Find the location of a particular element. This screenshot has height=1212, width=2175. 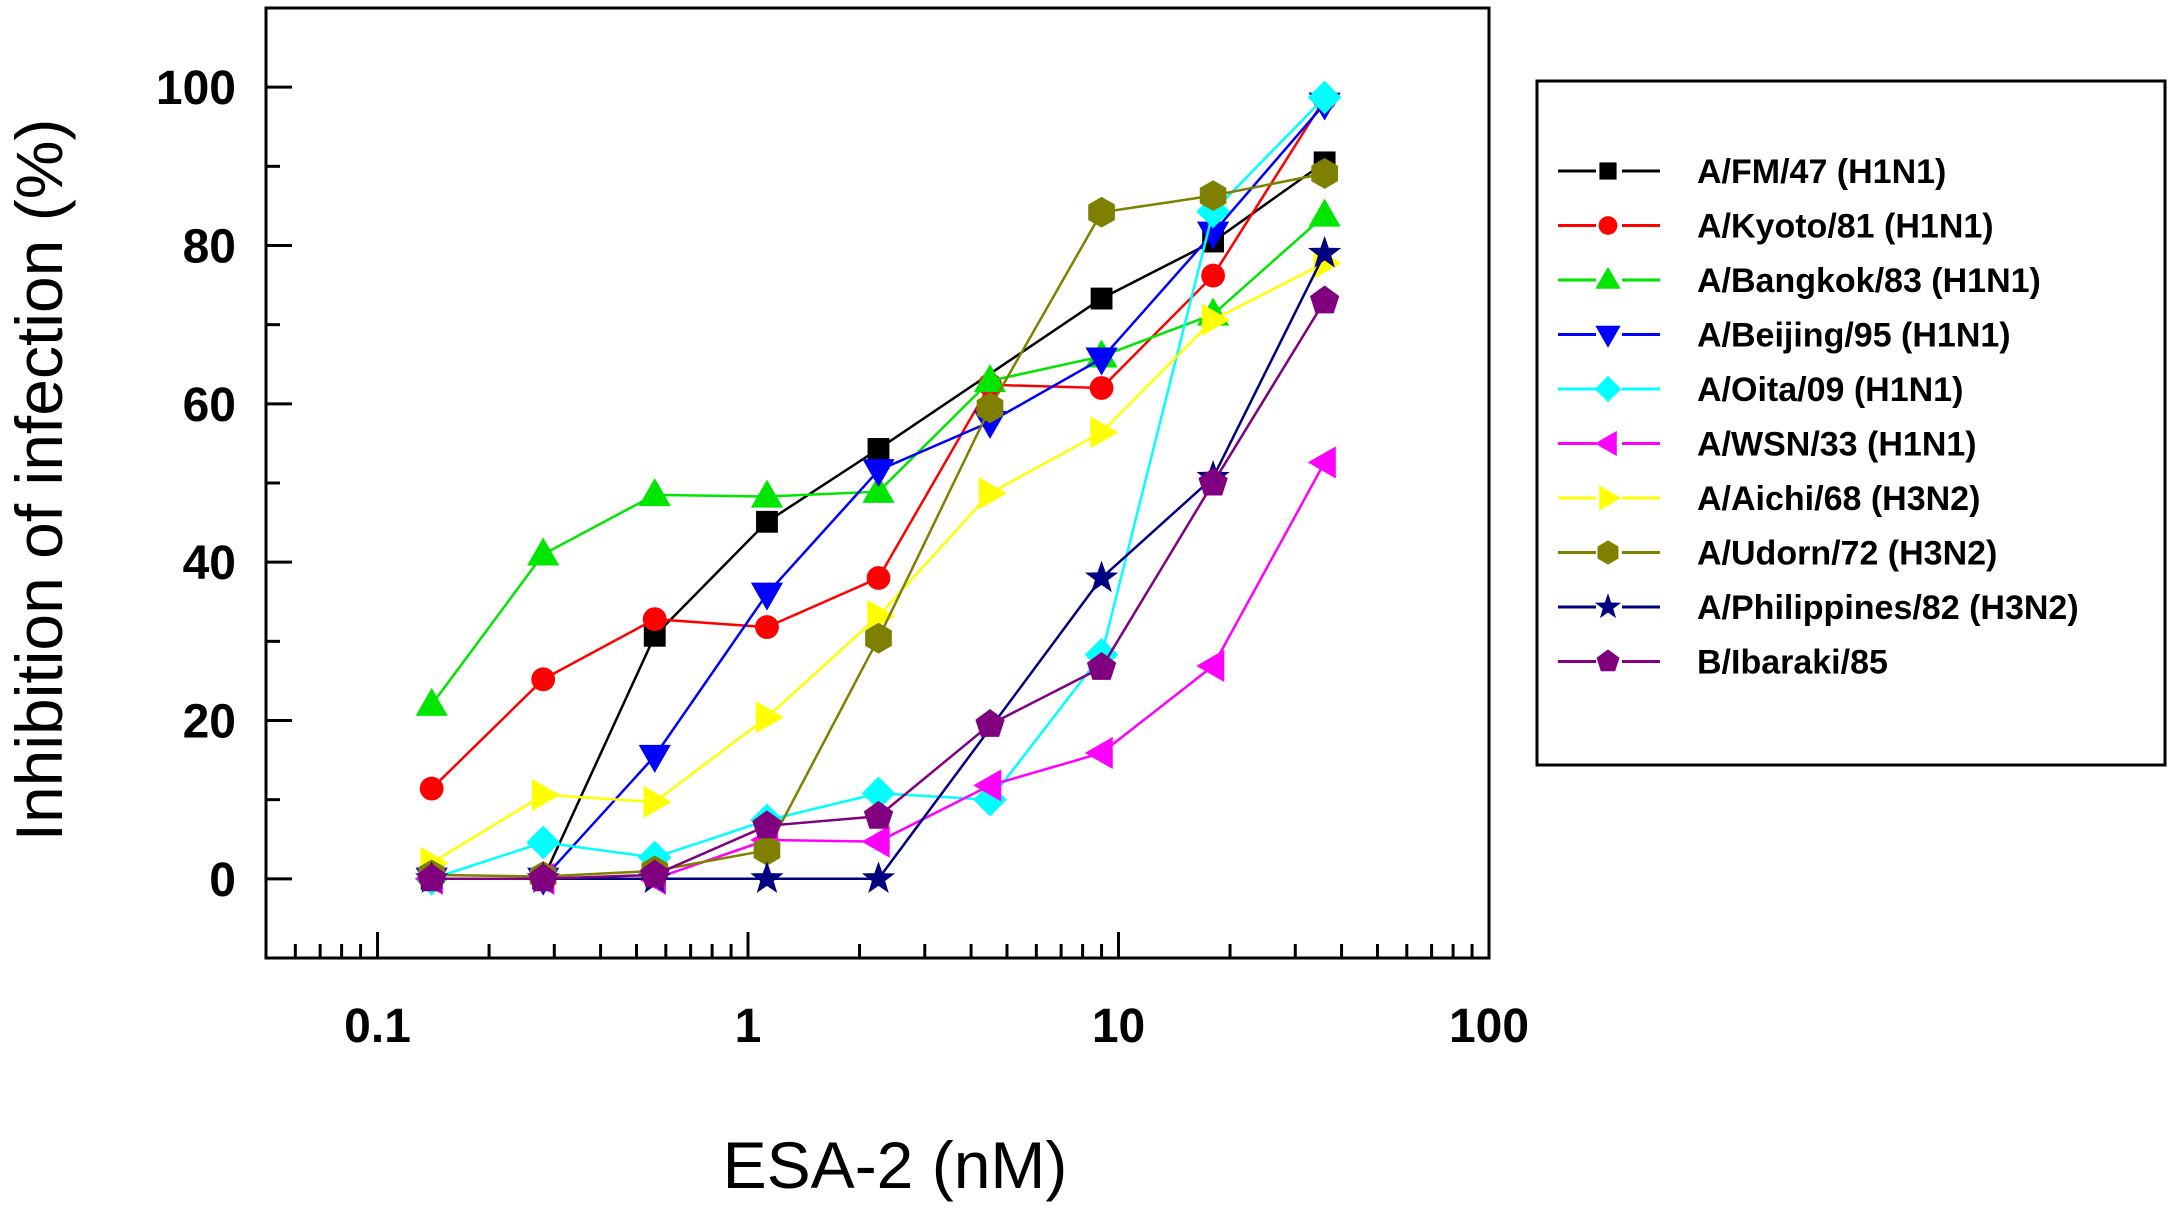

legend-label: A/Kyoto/81 (H1N1) is located at coordinates (1845, 227).